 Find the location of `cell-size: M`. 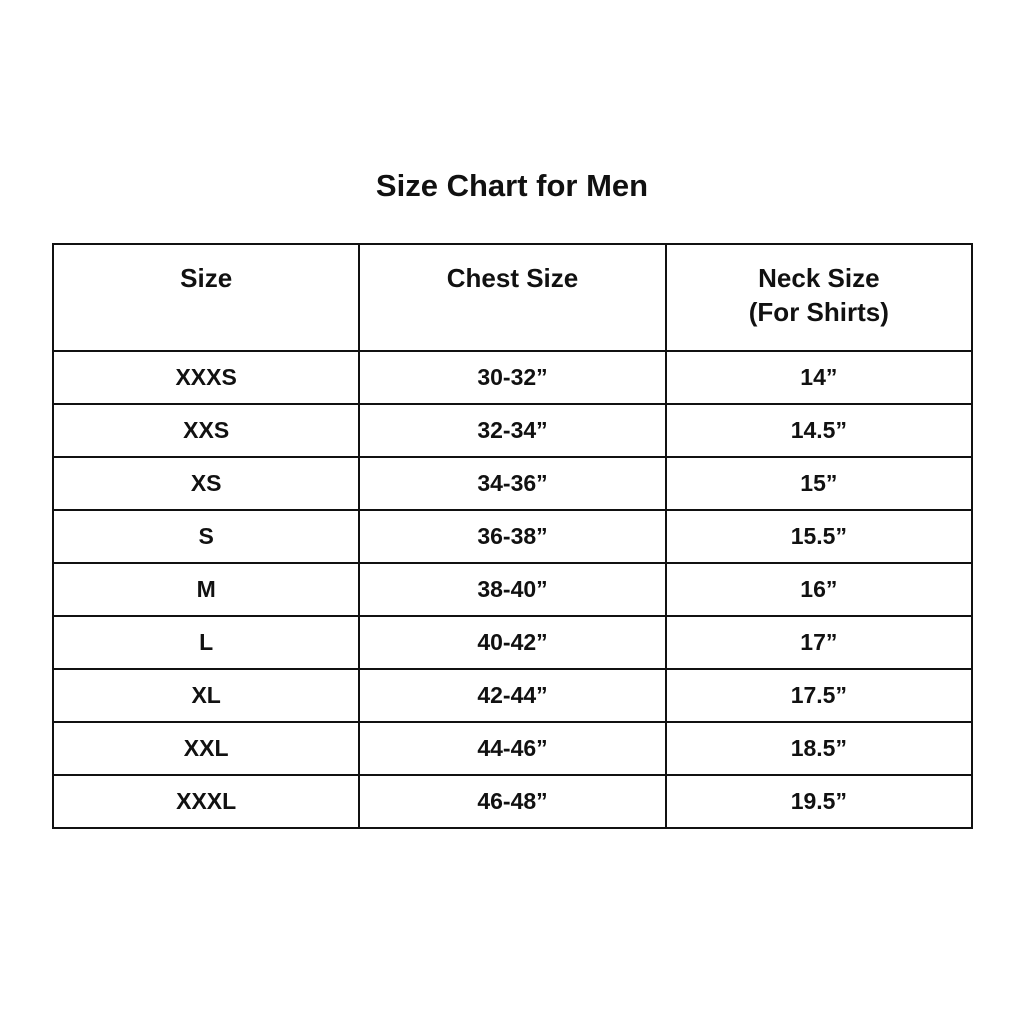

cell-size: M is located at coordinates (206, 589).